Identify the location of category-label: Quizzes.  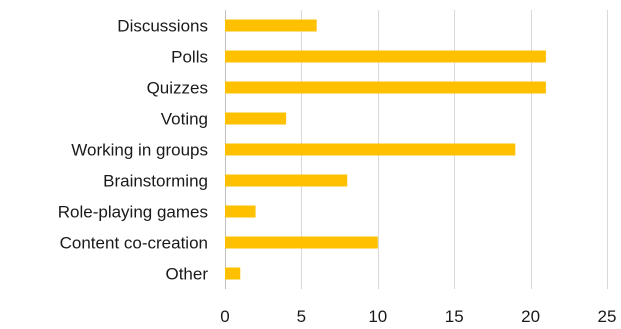
(177, 88).